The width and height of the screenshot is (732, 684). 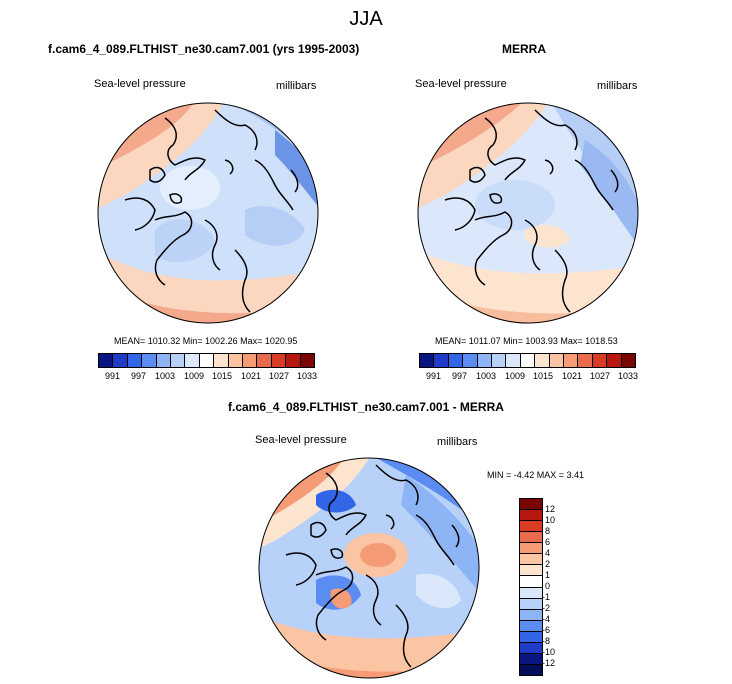 What do you see at coordinates (546, 641) in the screenshot?
I see `diff-colorbar-tick: -8` at bounding box center [546, 641].